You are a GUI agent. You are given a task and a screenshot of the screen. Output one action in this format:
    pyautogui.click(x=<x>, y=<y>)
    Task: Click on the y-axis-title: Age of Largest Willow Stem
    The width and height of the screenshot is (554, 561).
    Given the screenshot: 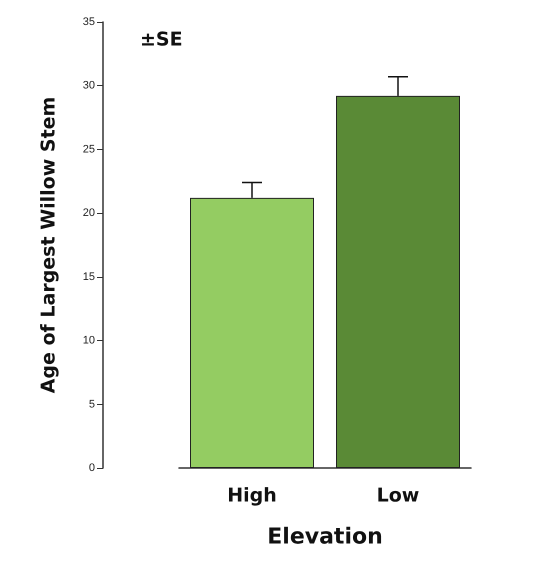 What is the action you would take?
    pyautogui.click(x=49, y=245)
    